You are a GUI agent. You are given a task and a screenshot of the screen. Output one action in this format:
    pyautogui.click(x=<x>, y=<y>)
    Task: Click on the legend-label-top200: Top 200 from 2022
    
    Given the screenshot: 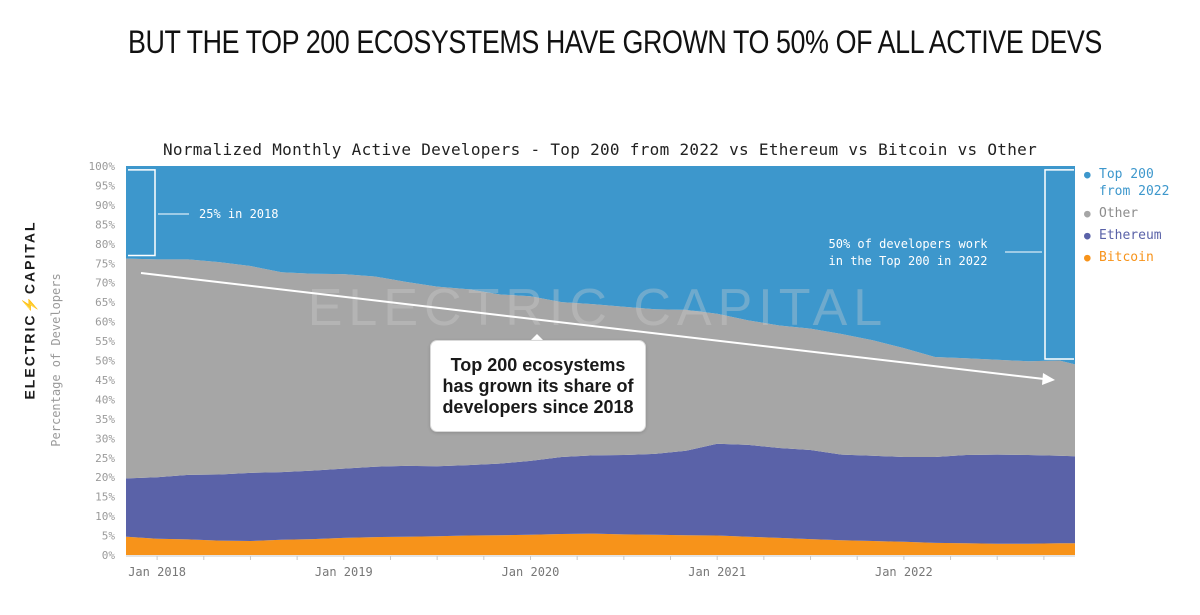 What is the action you would take?
    pyautogui.click(x=1134, y=183)
    